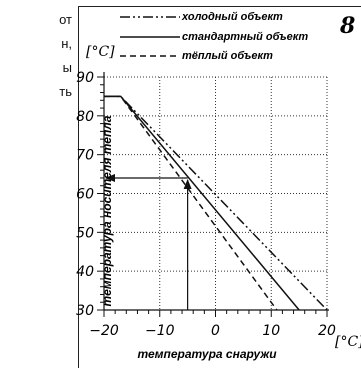  What do you see at coordinates (227, 56) in the screenshot?
I see `legend-label-warm: тёплый объект` at bounding box center [227, 56].